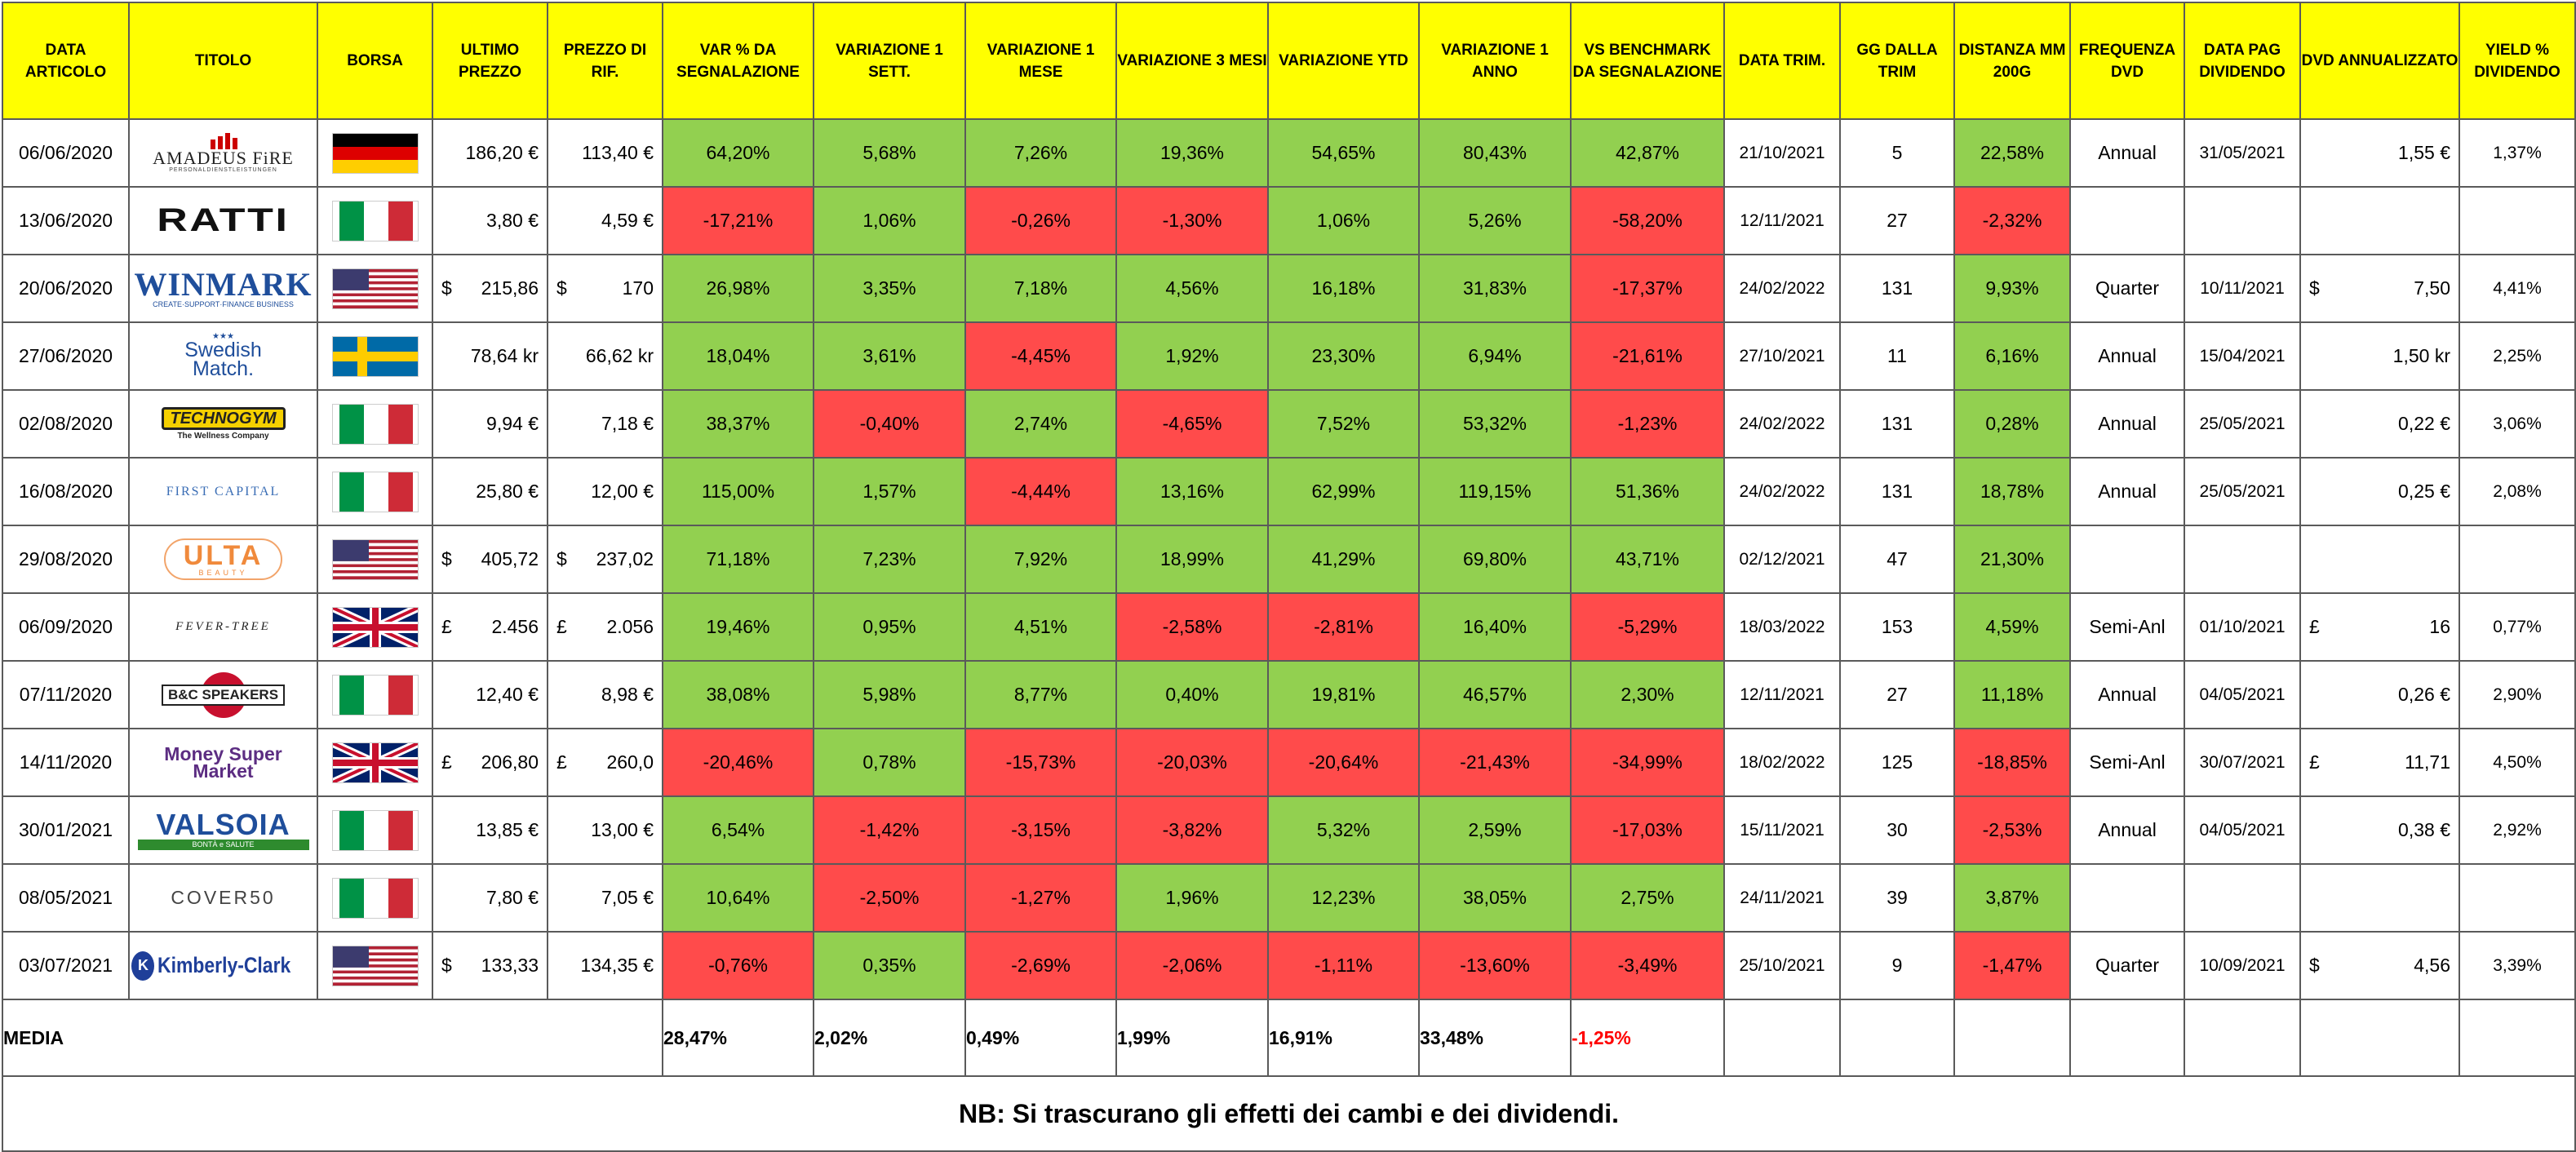  What do you see at coordinates (738, 559) in the screenshot?
I see `cell-var-segnalazione: 71,18%` at bounding box center [738, 559].